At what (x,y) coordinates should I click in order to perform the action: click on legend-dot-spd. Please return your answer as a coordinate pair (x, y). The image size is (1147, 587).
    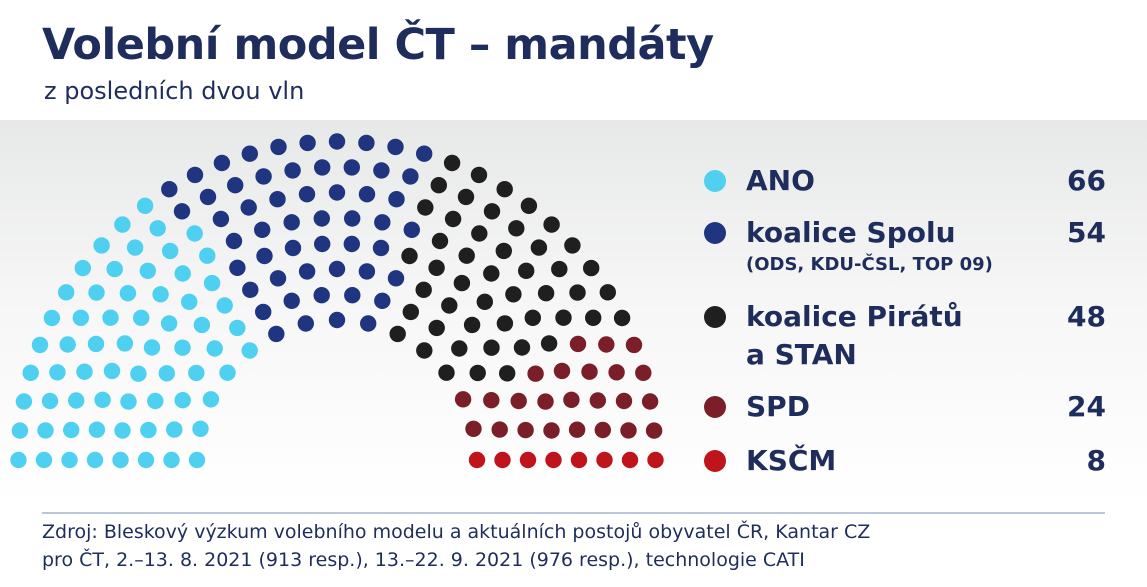
    Looking at the image, I should click on (715, 407).